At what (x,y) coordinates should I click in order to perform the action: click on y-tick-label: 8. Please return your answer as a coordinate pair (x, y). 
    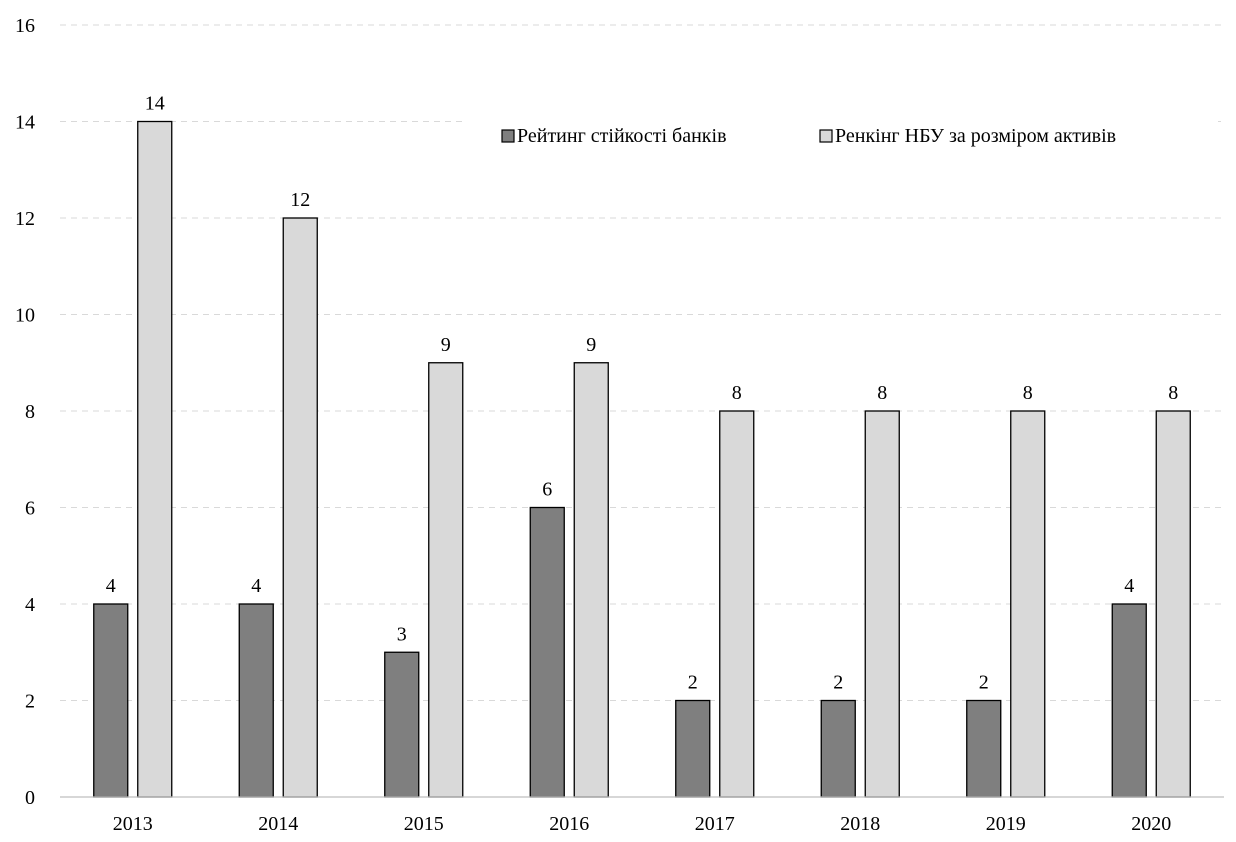
    Looking at the image, I should click on (30, 412).